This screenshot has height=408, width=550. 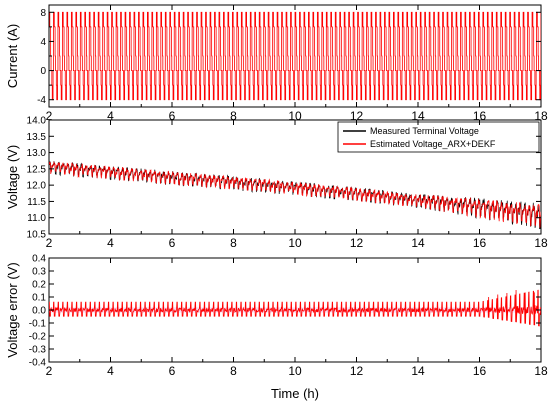 I want to click on series-voltage-error, so click(x=295, y=308).